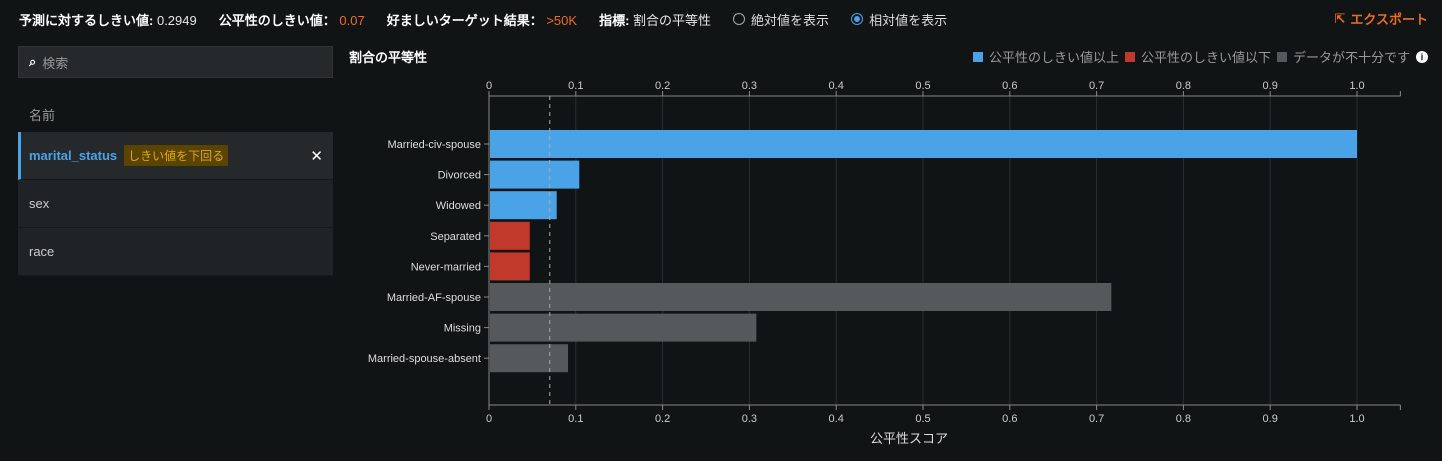 The image size is (1442, 461). What do you see at coordinates (1356, 86) in the screenshot?
I see `x-tick-label-top: 1.0` at bounding box center [1356, 86].